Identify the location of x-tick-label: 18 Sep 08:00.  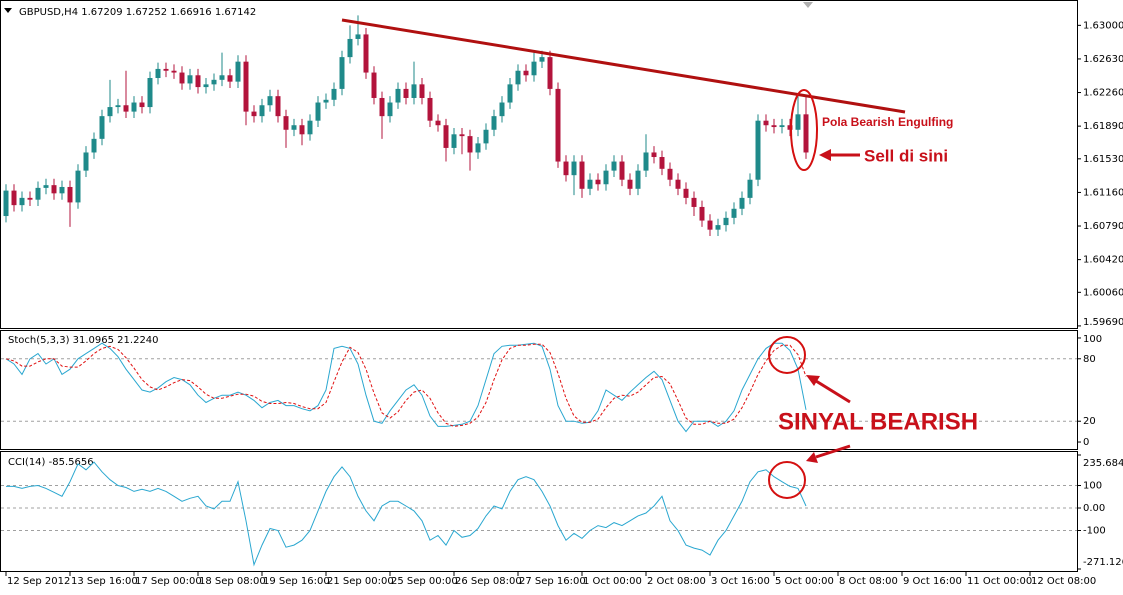
(232, 581).